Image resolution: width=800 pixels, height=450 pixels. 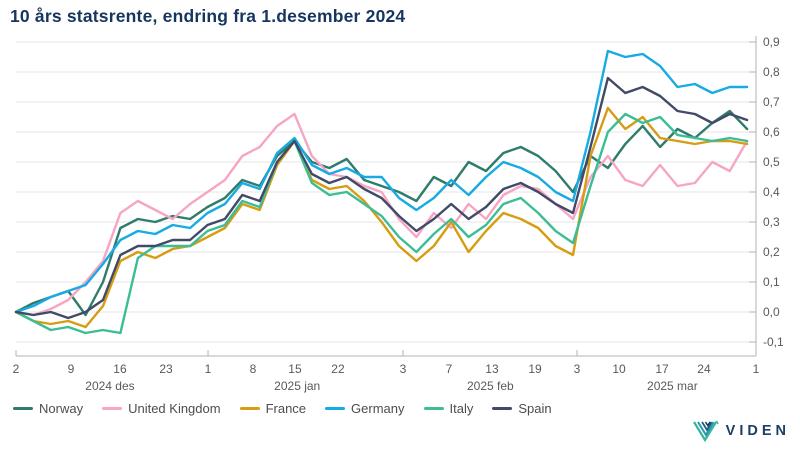 What do you see at coordinates (771, 72) in the screenshot?
I see `y-axis-label: 0,8` at bounding box center [771, 72].